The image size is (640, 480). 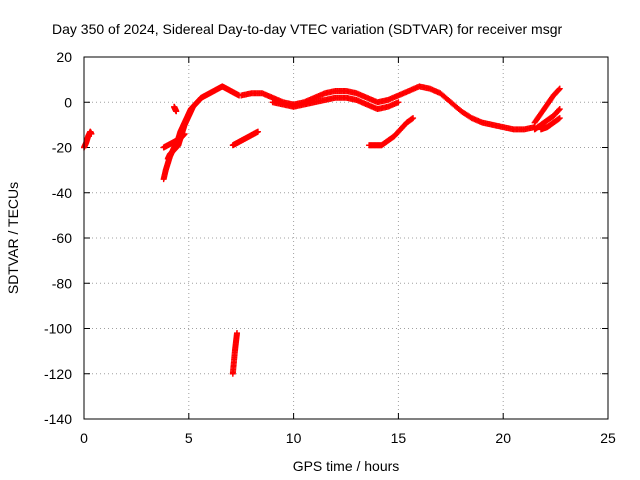 I want to click on series-arc-rise-b, so click(x=180, y=132).